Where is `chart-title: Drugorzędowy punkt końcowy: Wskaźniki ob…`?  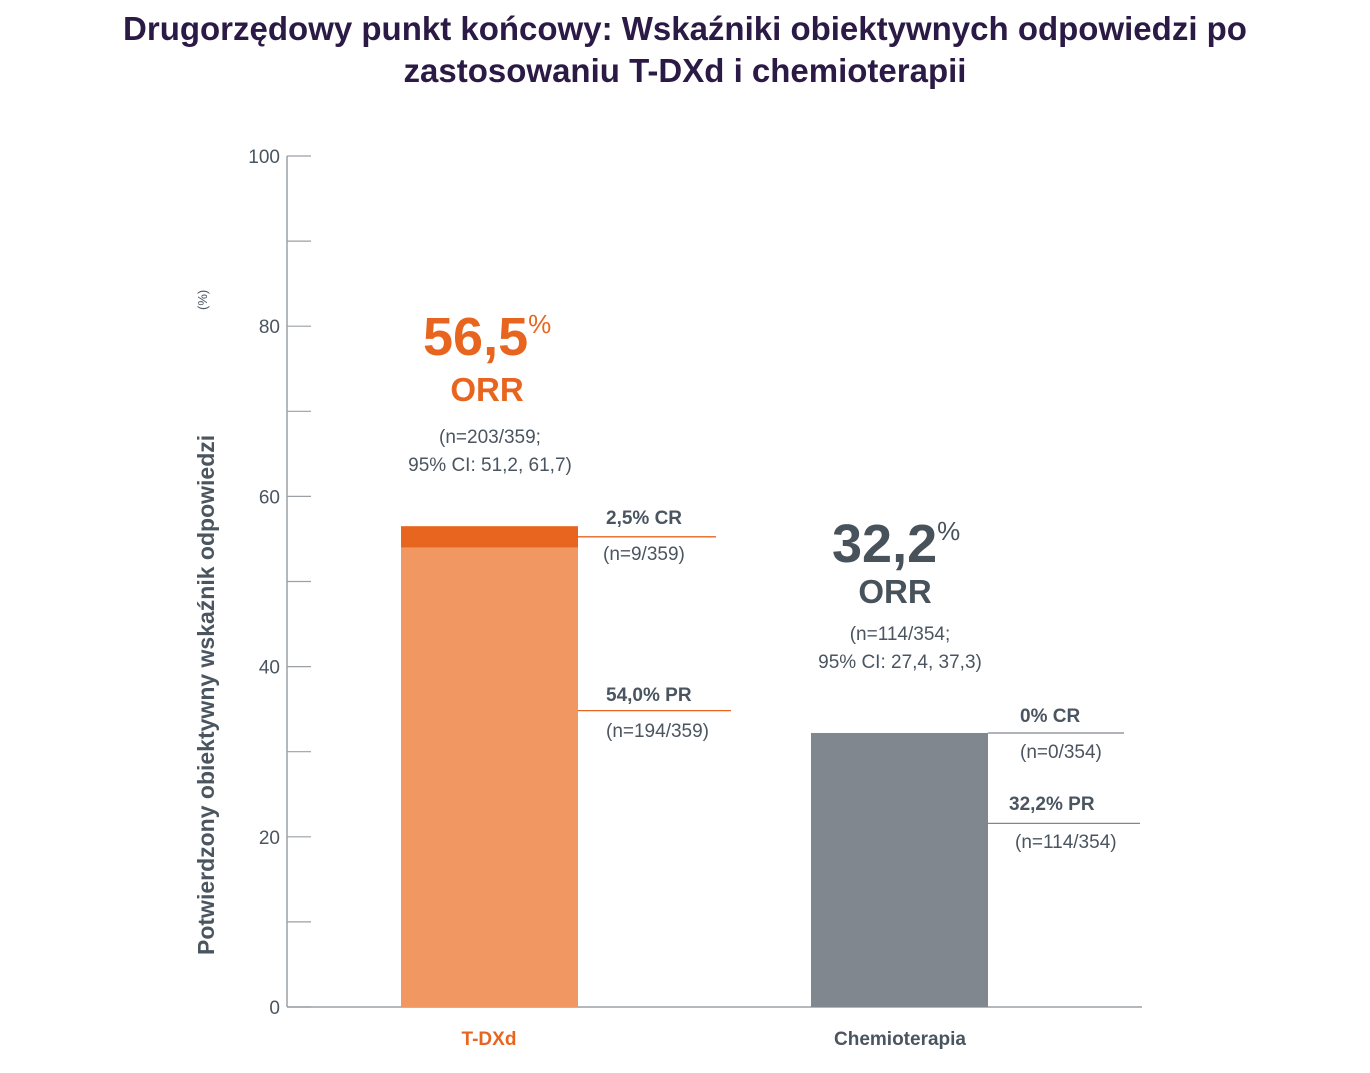 chart-title: Drugorzędowy punkt końcowy: Wskaźniki ob… is located at coordinates (685, 50).